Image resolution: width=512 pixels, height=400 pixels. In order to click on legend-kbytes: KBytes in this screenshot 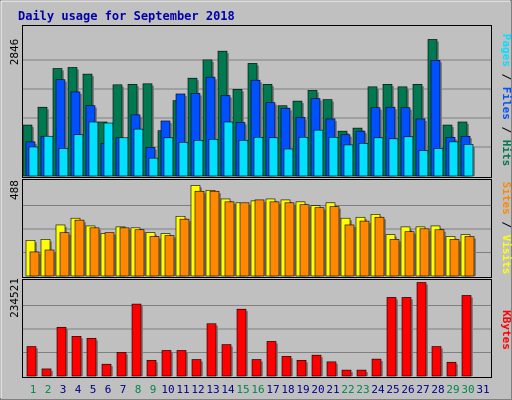, I will do `click(506, 330)`.